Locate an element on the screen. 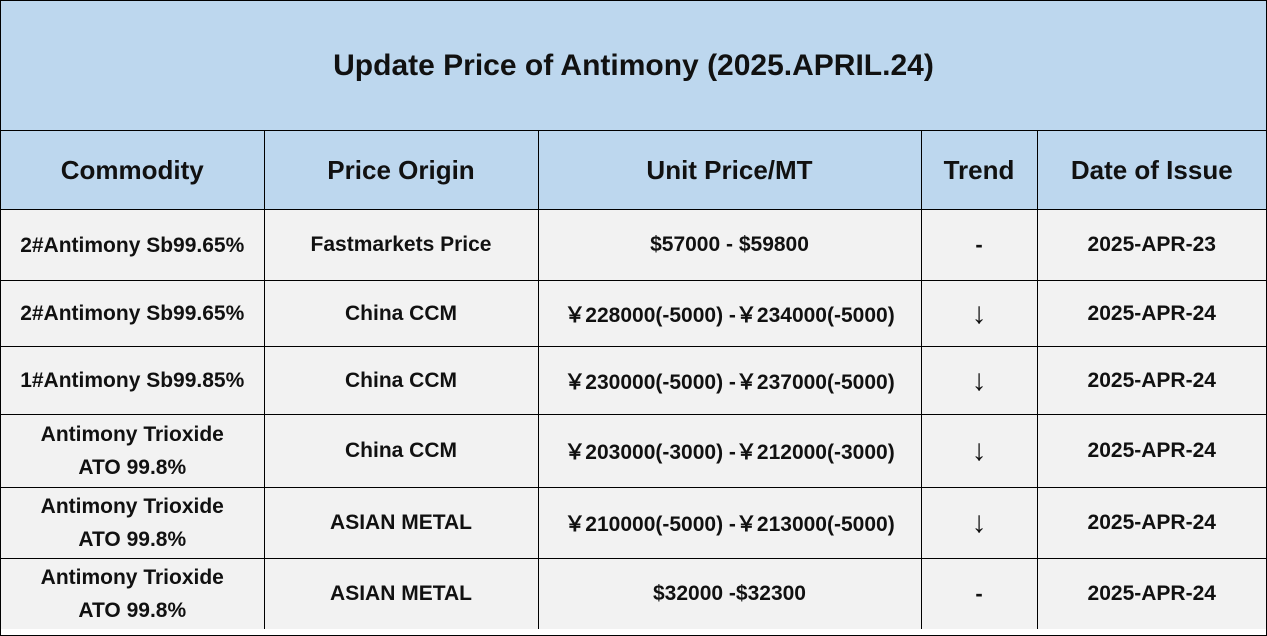  date-cell: 2025-APR-23 is located at coordinates (1151, 245).